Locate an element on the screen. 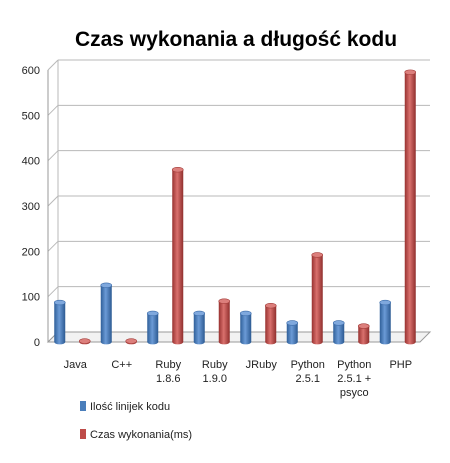 The width and height of the screenshot is (450, 463). y-tick-label: 300 is located at coordinates (31, 207).